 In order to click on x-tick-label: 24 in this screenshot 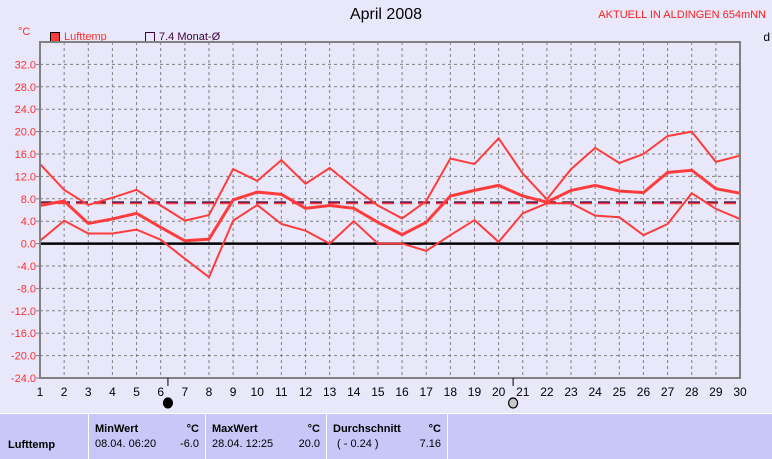, I will do `click(595, 392)`.